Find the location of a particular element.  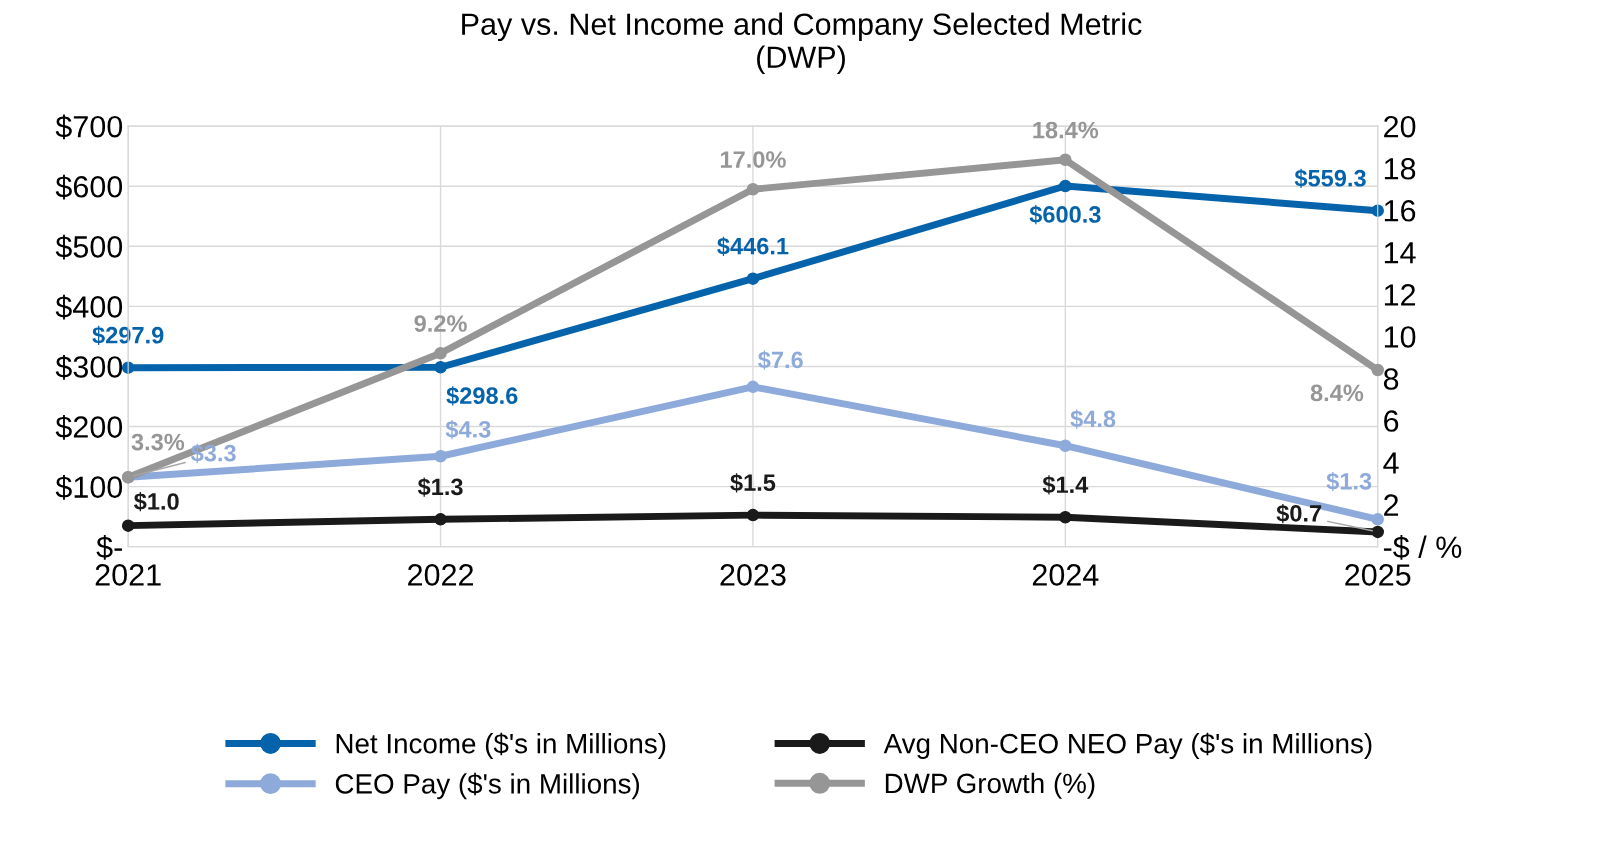

y-tick-label: $200 is located at coordinates (89, 427).